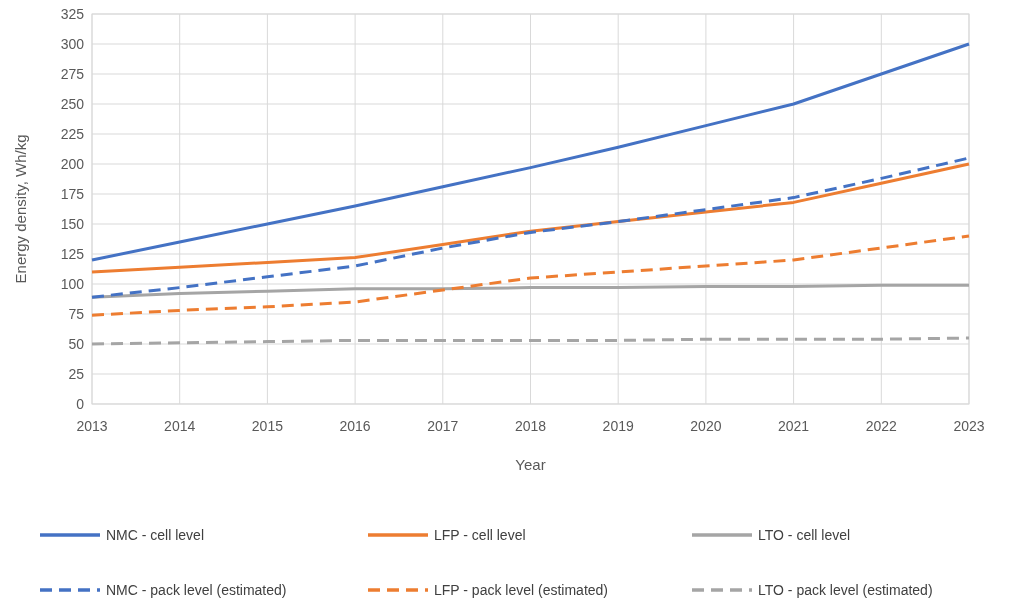 This screenshot has width=1013, height=604. Describe the element at coordinates (804, 534) in the screenshot. I see `legend-label: LTO - cell level` at that location.